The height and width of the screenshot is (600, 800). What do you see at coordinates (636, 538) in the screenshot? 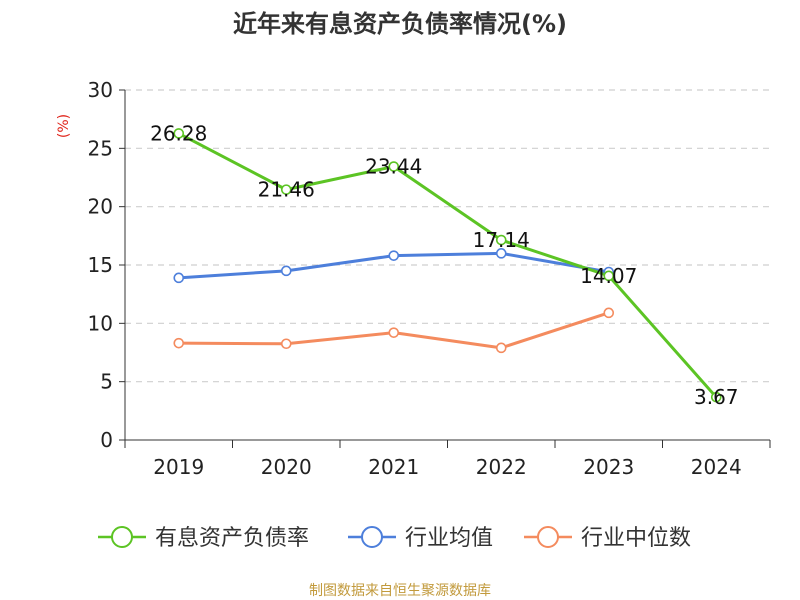
I see `legend-label: 行业中位数` at bounding box center [636, 538].